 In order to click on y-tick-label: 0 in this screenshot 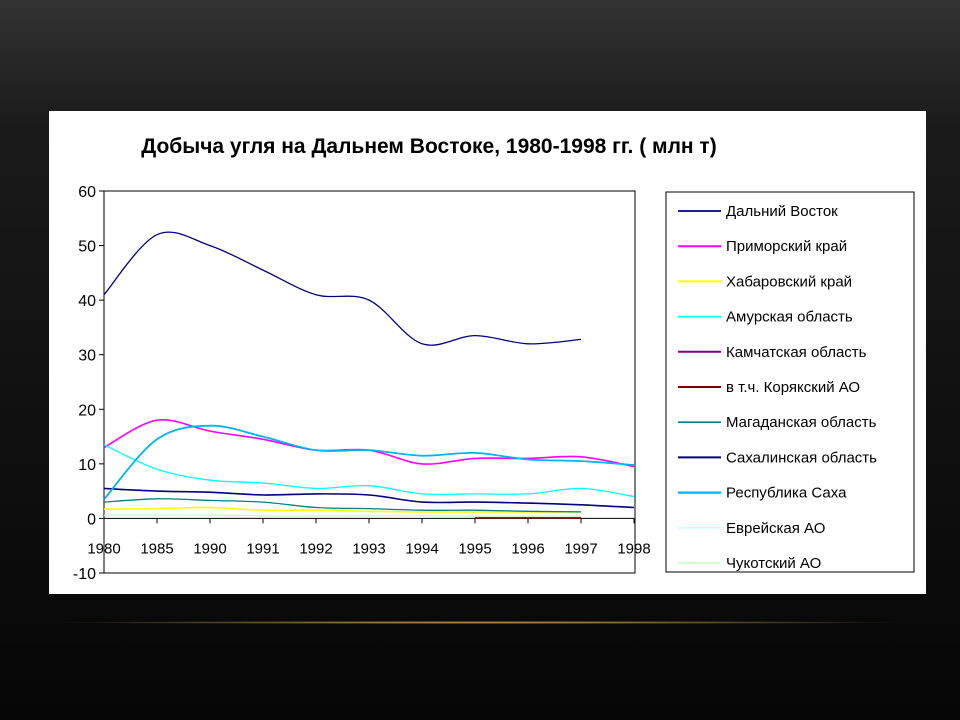, I will do `click(91, 519)`.